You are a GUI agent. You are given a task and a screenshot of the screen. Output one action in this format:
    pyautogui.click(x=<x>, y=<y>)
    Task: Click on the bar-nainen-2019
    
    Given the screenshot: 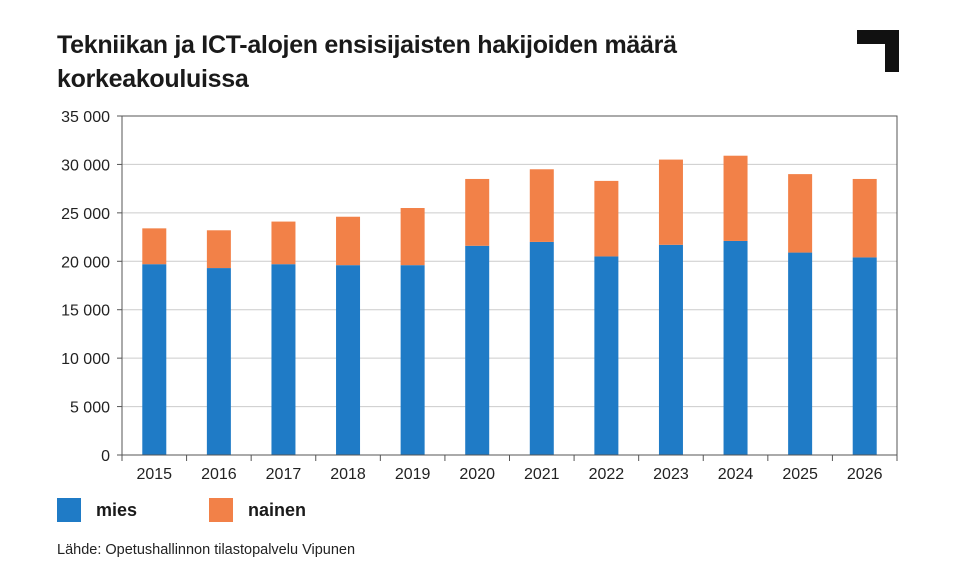 What is the action you would take?
    pyautogui.click(x=412, y=237)
    